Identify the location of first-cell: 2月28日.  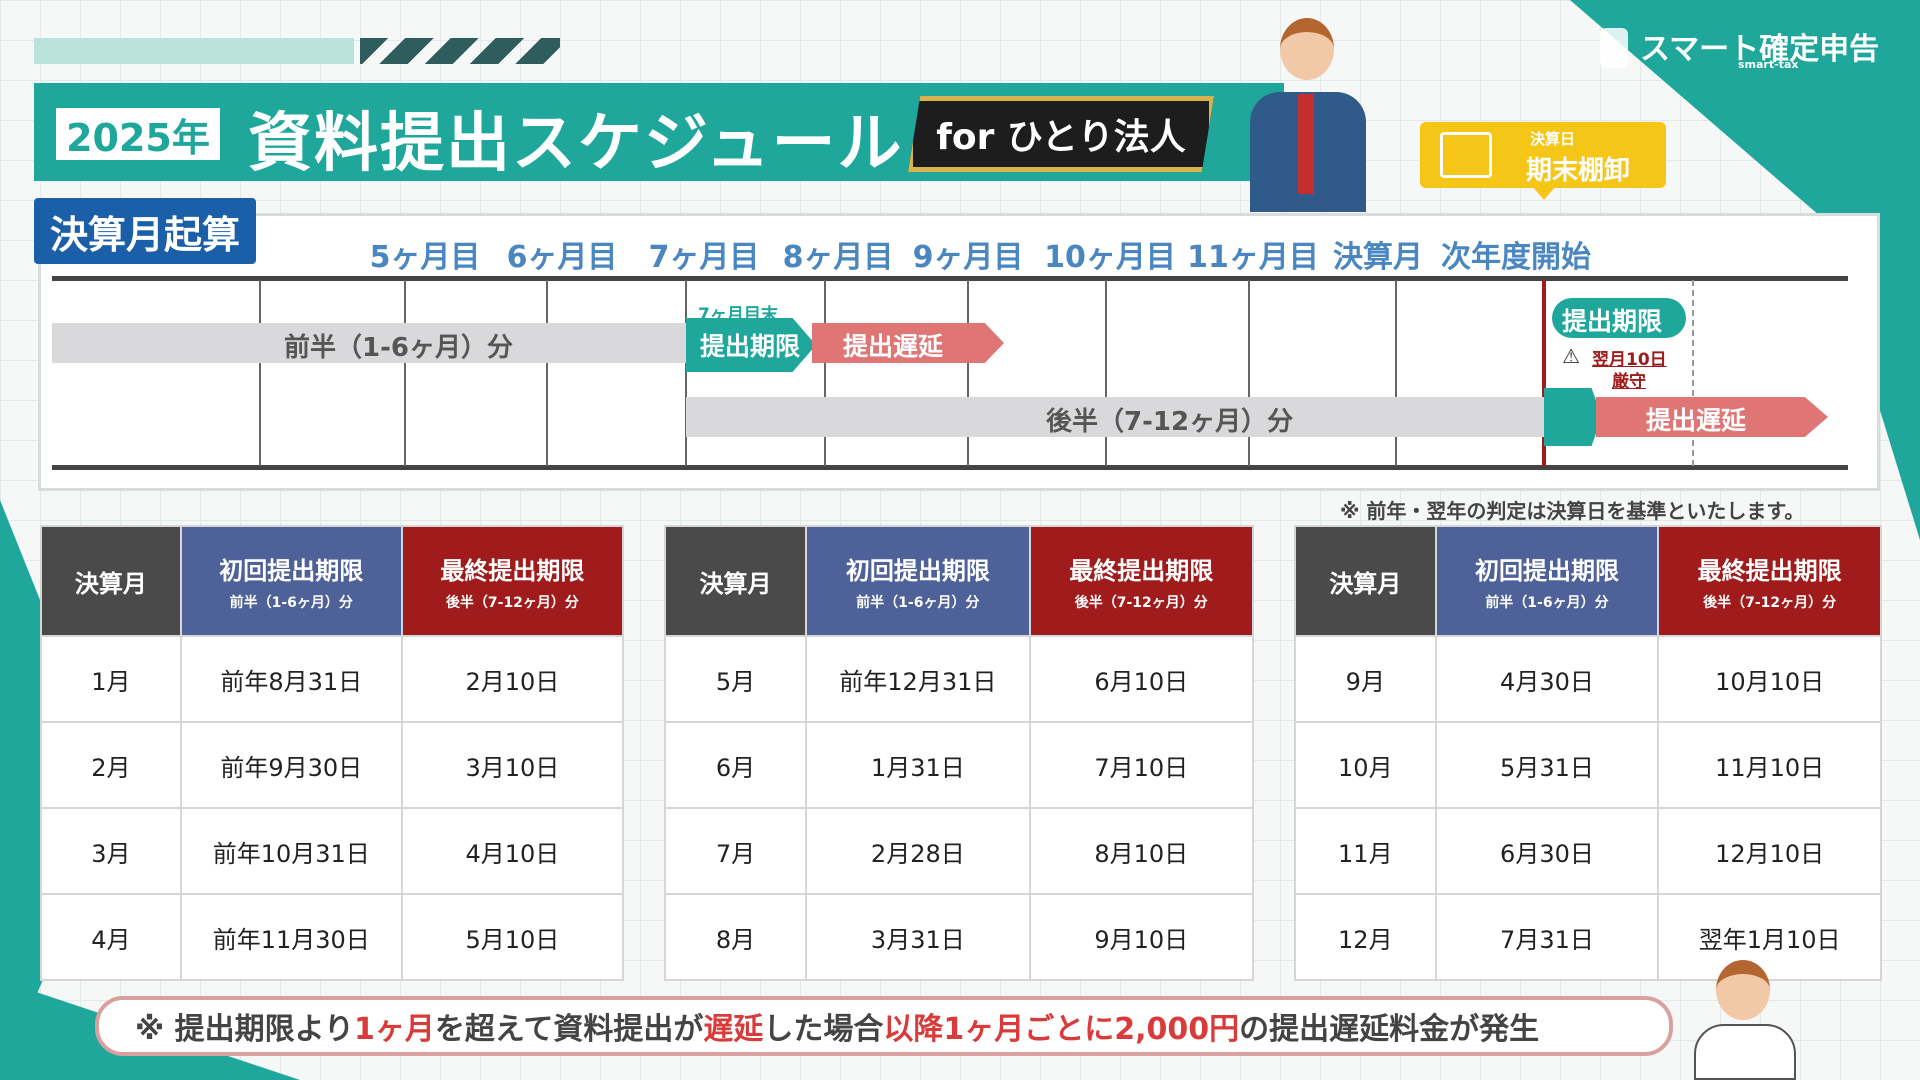
(918, 851).